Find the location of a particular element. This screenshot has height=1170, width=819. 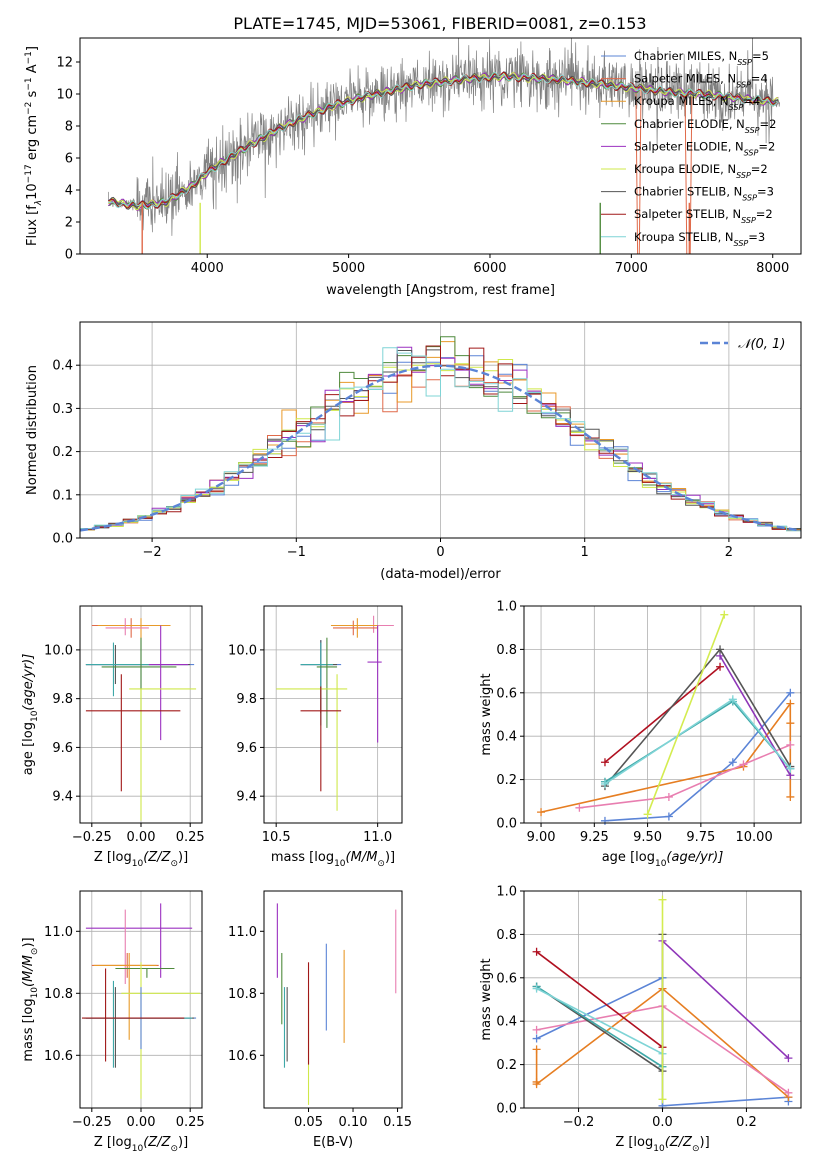

x-axis-label: mass [log10(M/M⊙)] is located at coordinates (333, 859).